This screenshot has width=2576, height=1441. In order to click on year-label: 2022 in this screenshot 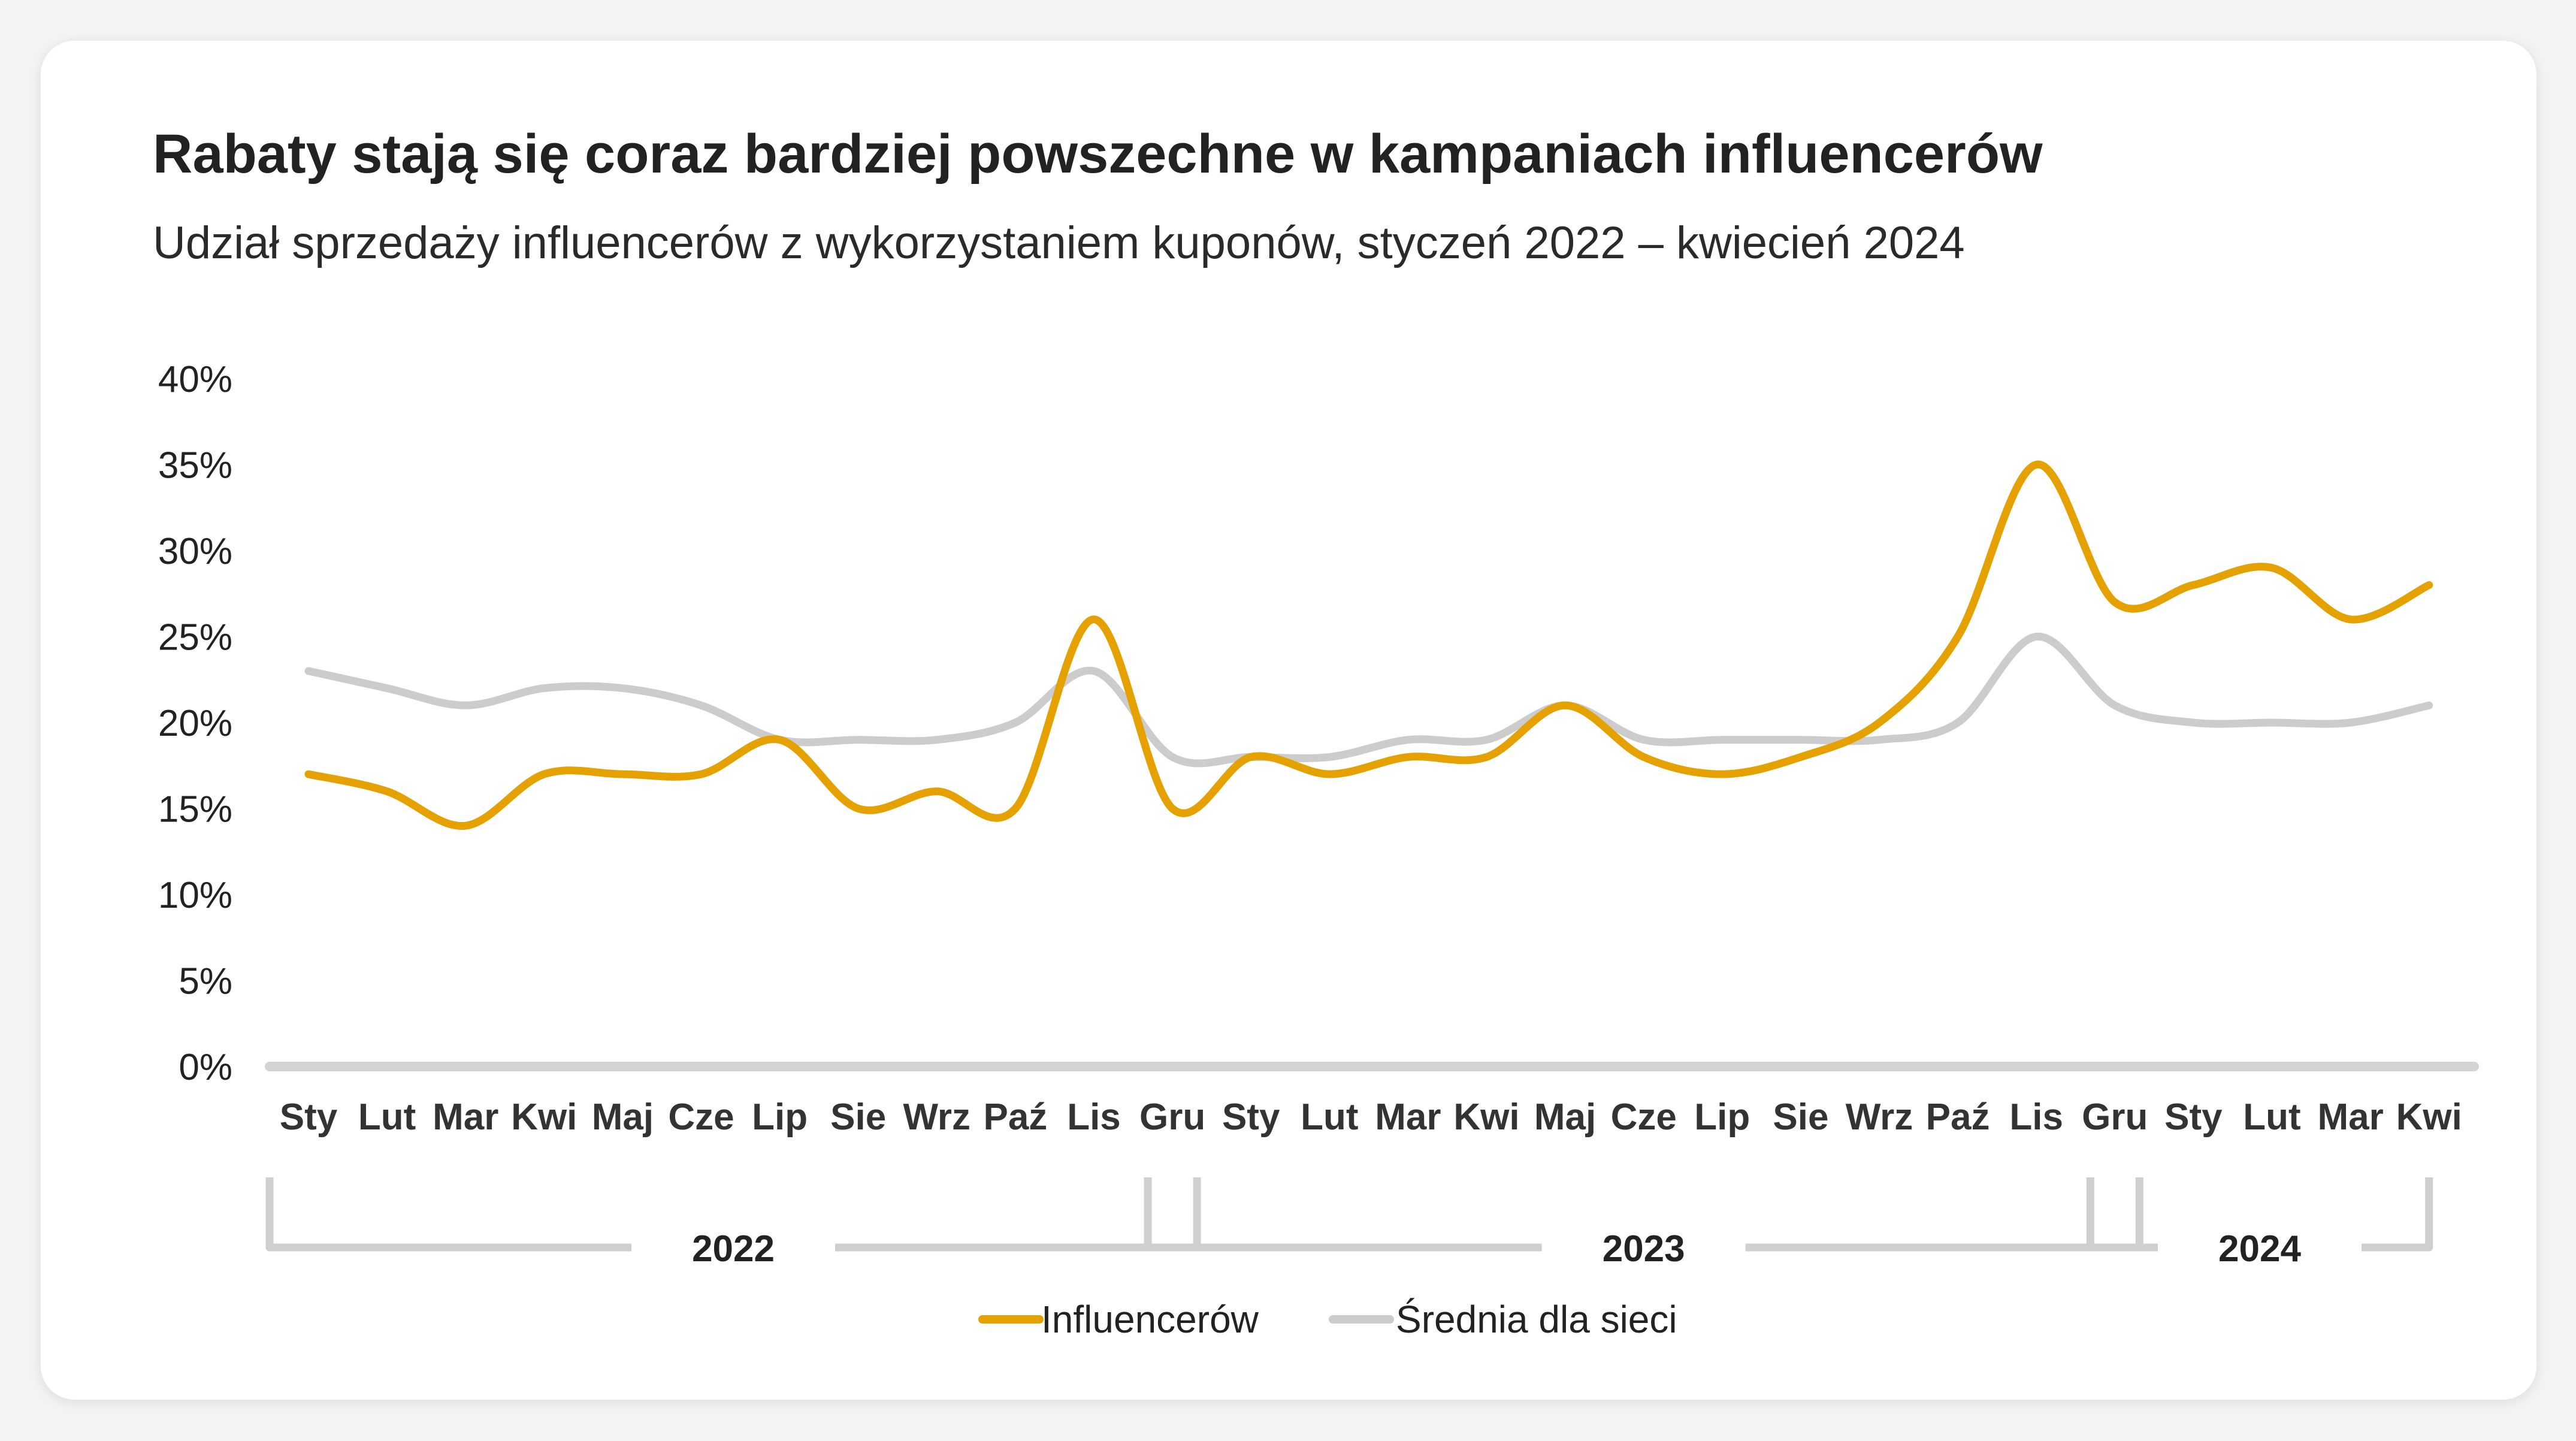, I will do `click(733, 1249)`.